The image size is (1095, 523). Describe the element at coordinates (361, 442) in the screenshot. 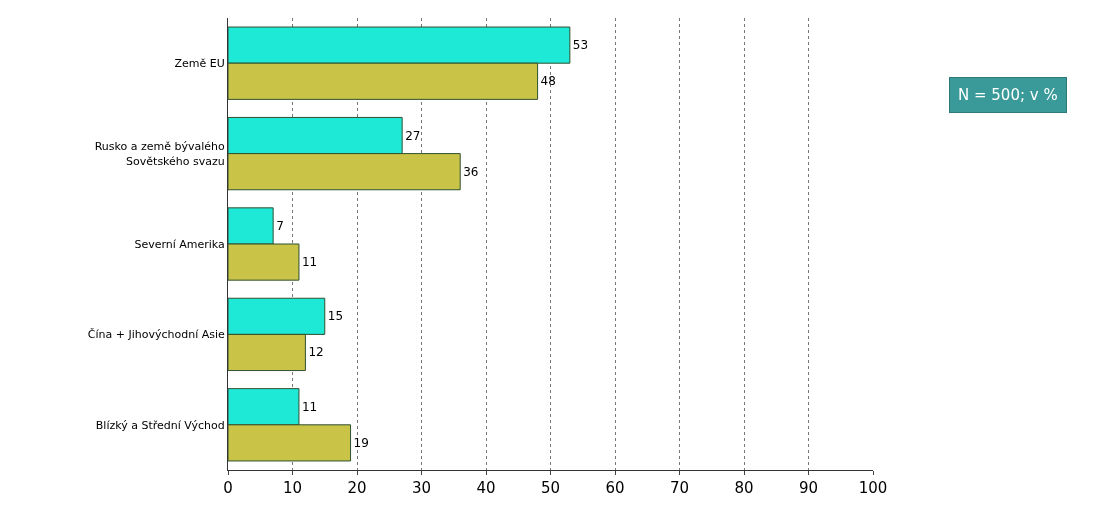

I see `data-label: 19` at that location.